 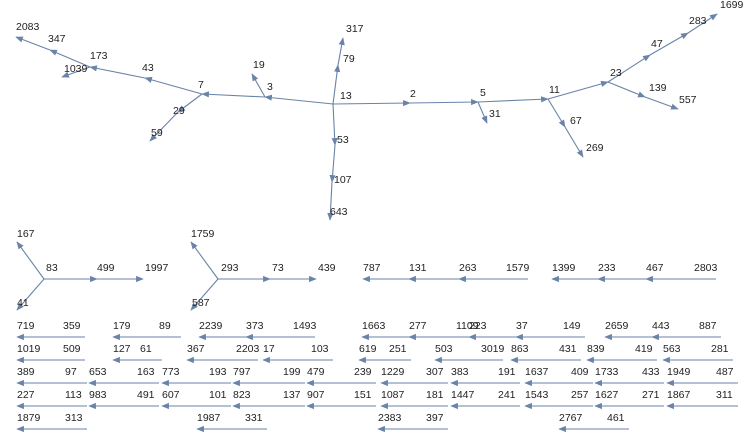 I want to click on node-label: 433, so click(x=651, y=372).